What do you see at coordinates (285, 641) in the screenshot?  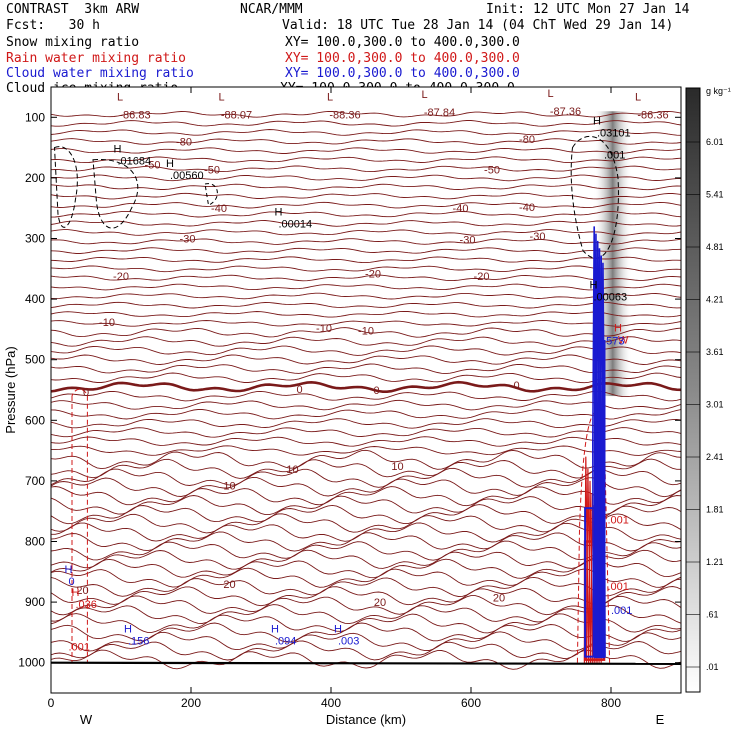 I see `cloud-water-high-value: .094` at bounding box center [285, 641].